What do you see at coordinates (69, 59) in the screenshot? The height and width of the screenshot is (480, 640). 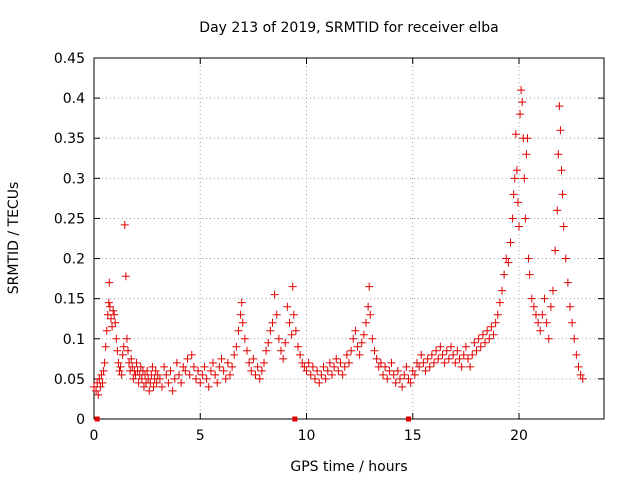 I see `y-tick-label: 0.45` at bounding box center [69, 59].